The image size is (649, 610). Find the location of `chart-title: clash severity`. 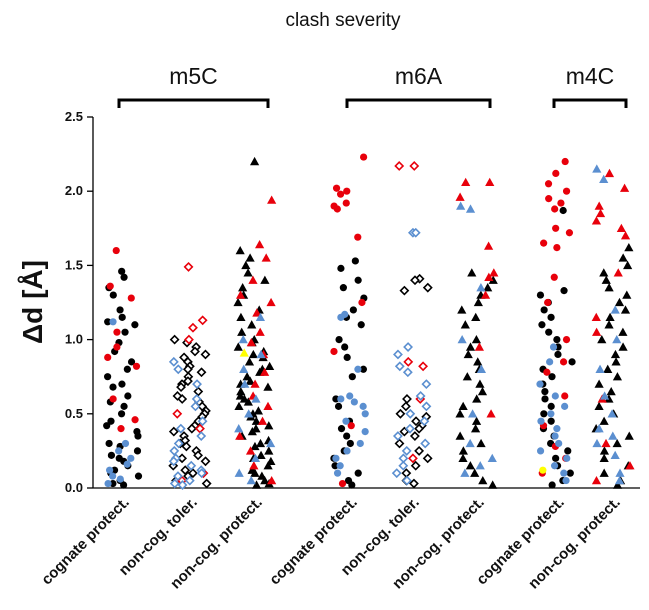

chart-title: clash severity is located at coordinates (343, 20).